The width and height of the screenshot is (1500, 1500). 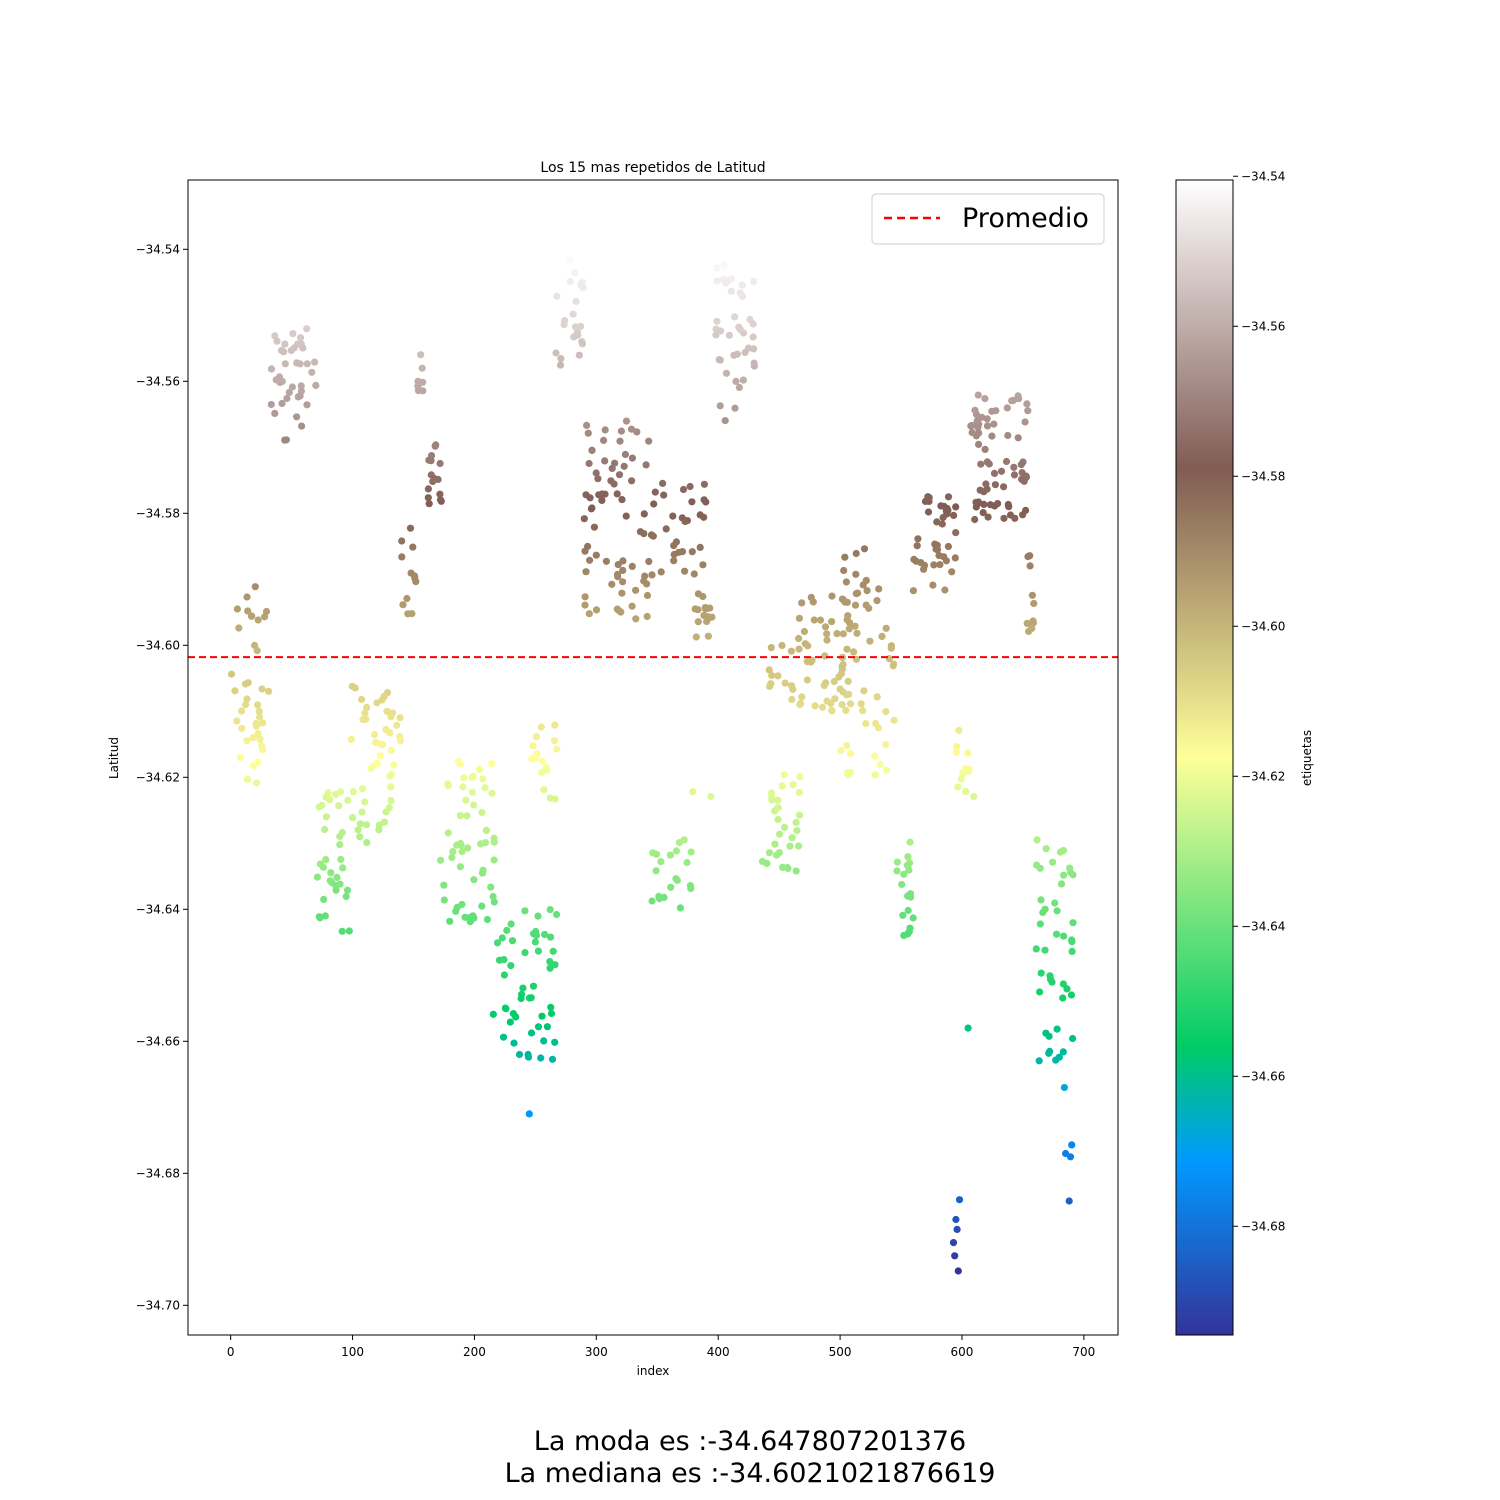 I want to click on x-axis-label: index, so click(x=653, y=1371).